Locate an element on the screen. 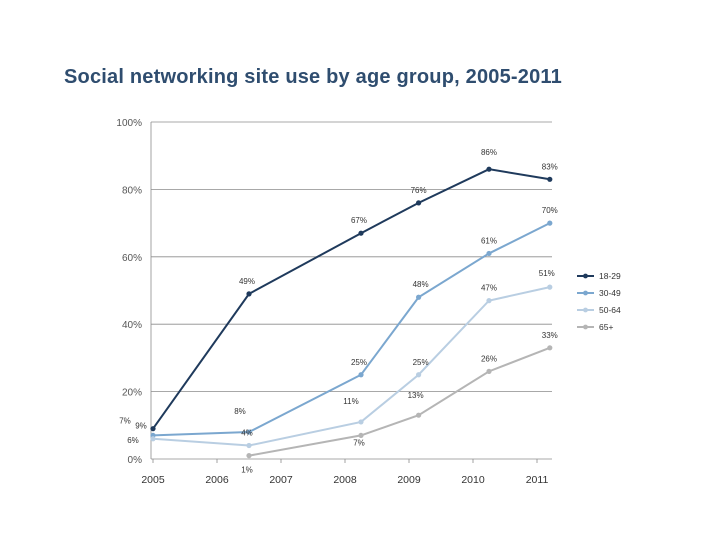  y-tick-label: 100% is located at coordinates (129, 123).